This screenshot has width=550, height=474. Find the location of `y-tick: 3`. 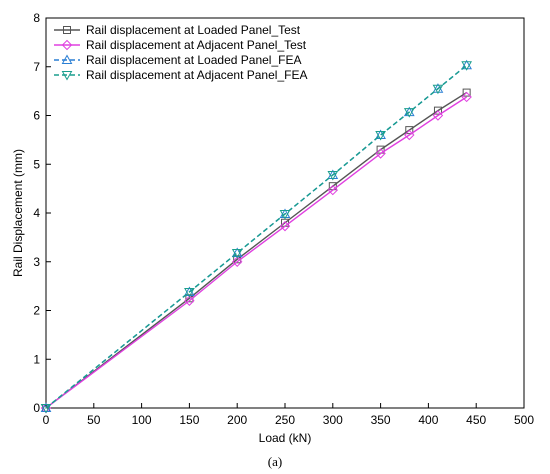

y-tick: 3 is located at coordinates (42, 262).